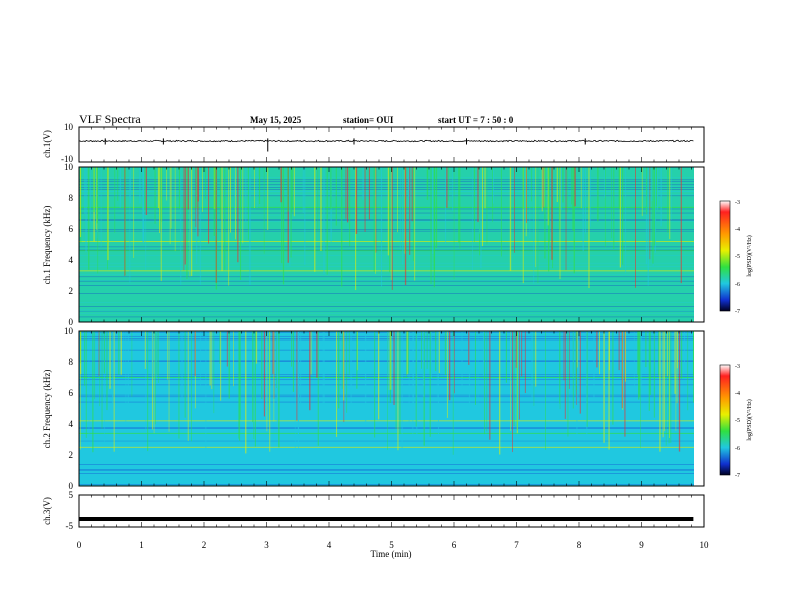 This screenshot has width=792, height=612. I want to click on ch2-spec-ylabel: ch.2 Frequency (kHz), so click(47, 409).